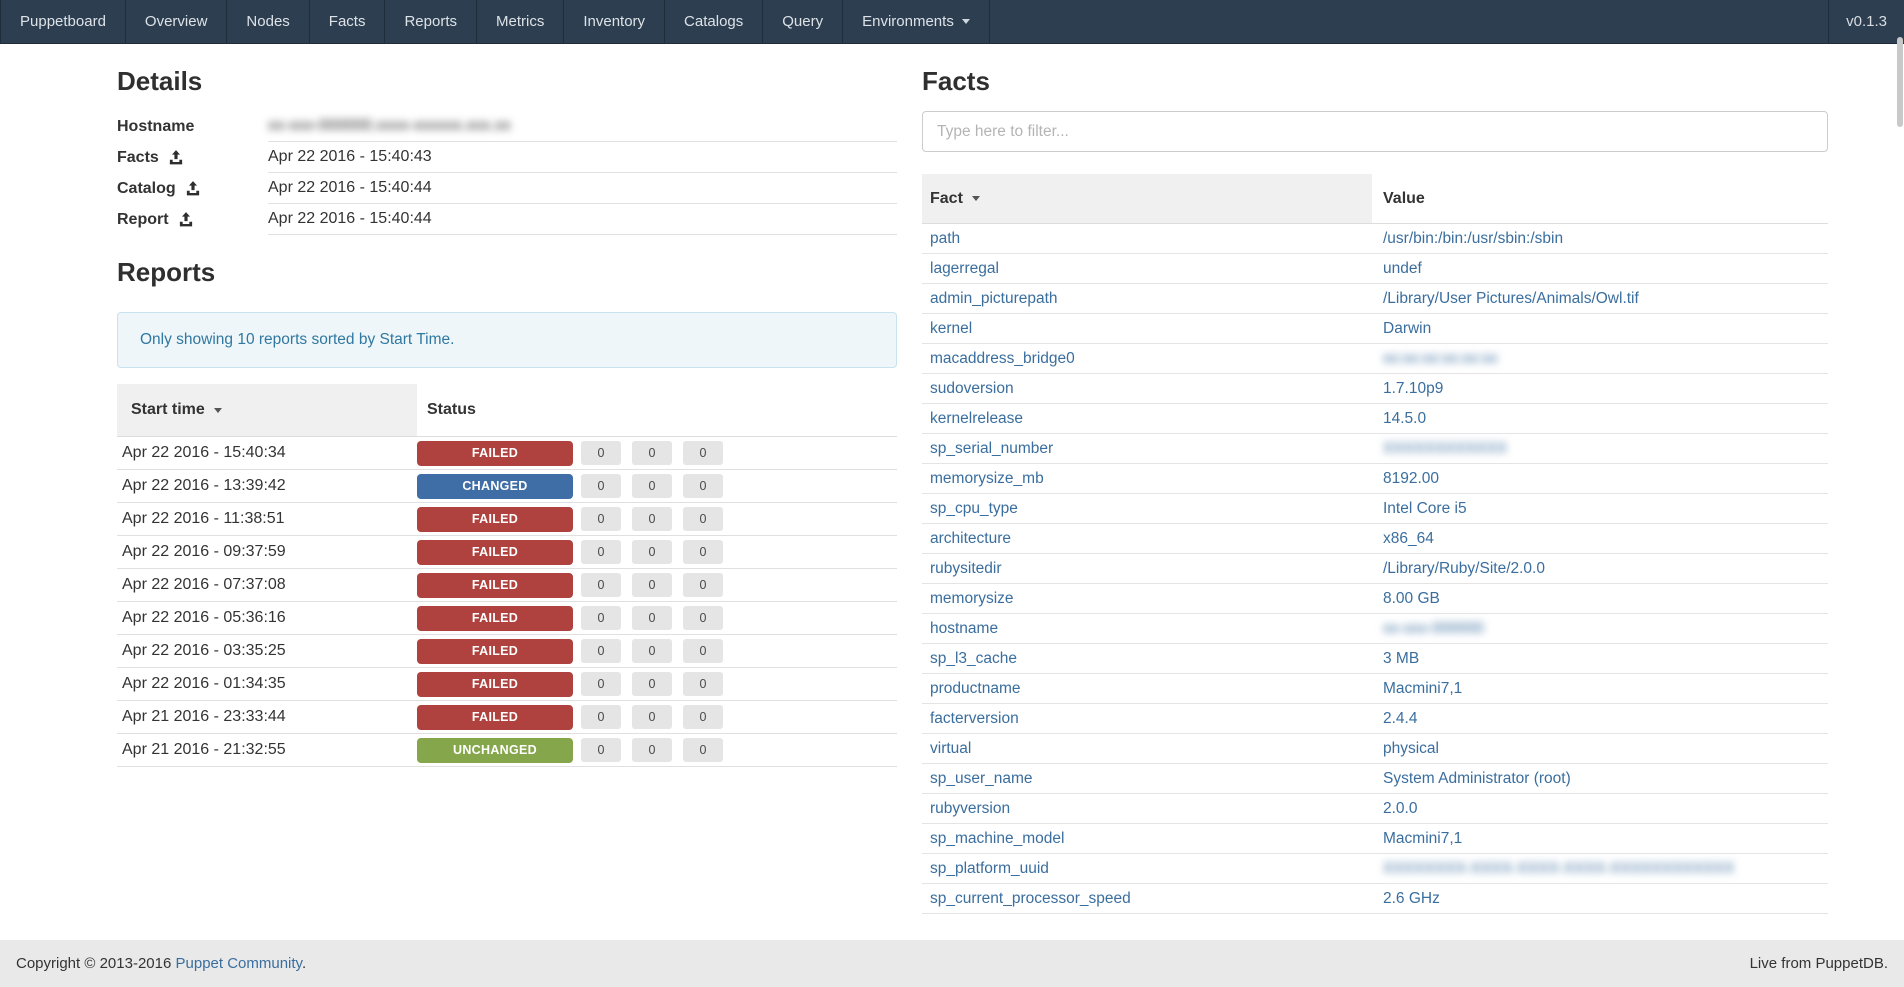  Describe the element at coordinates (1401, 658) in the screenshot. I see `fact-value-link: 3 MB` at that location.